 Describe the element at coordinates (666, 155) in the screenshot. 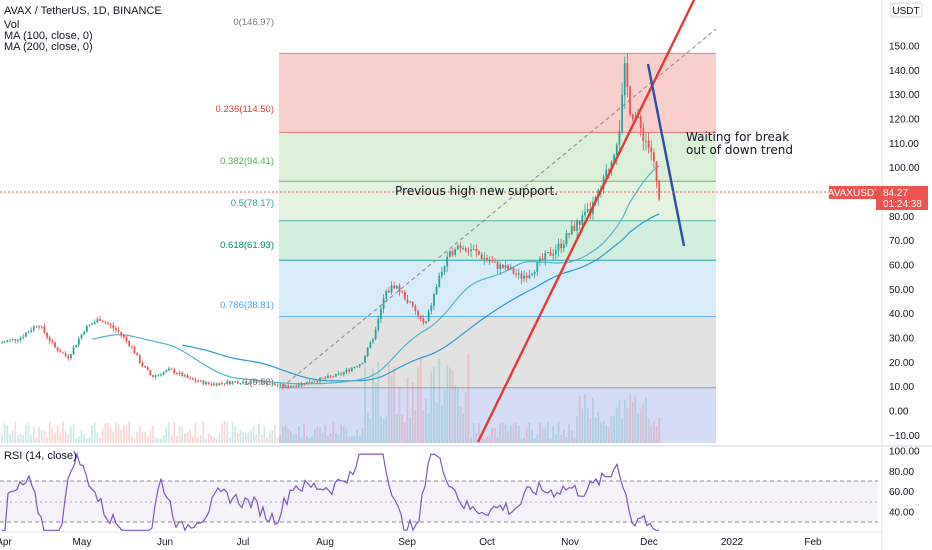

I see `downtrend-line` at that location.